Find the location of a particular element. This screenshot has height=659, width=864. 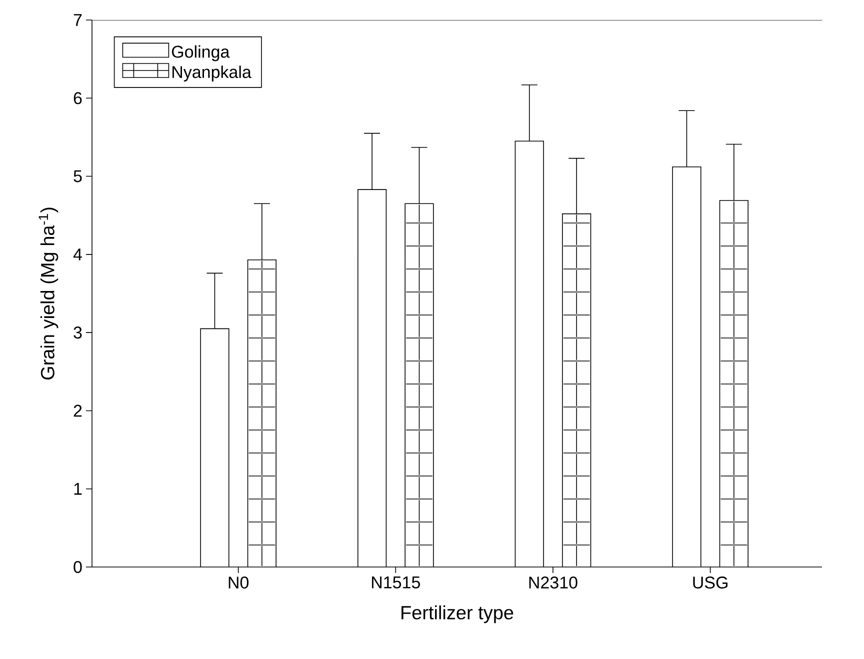

y-tick-label: 0 is located at coordinates (78, 567).